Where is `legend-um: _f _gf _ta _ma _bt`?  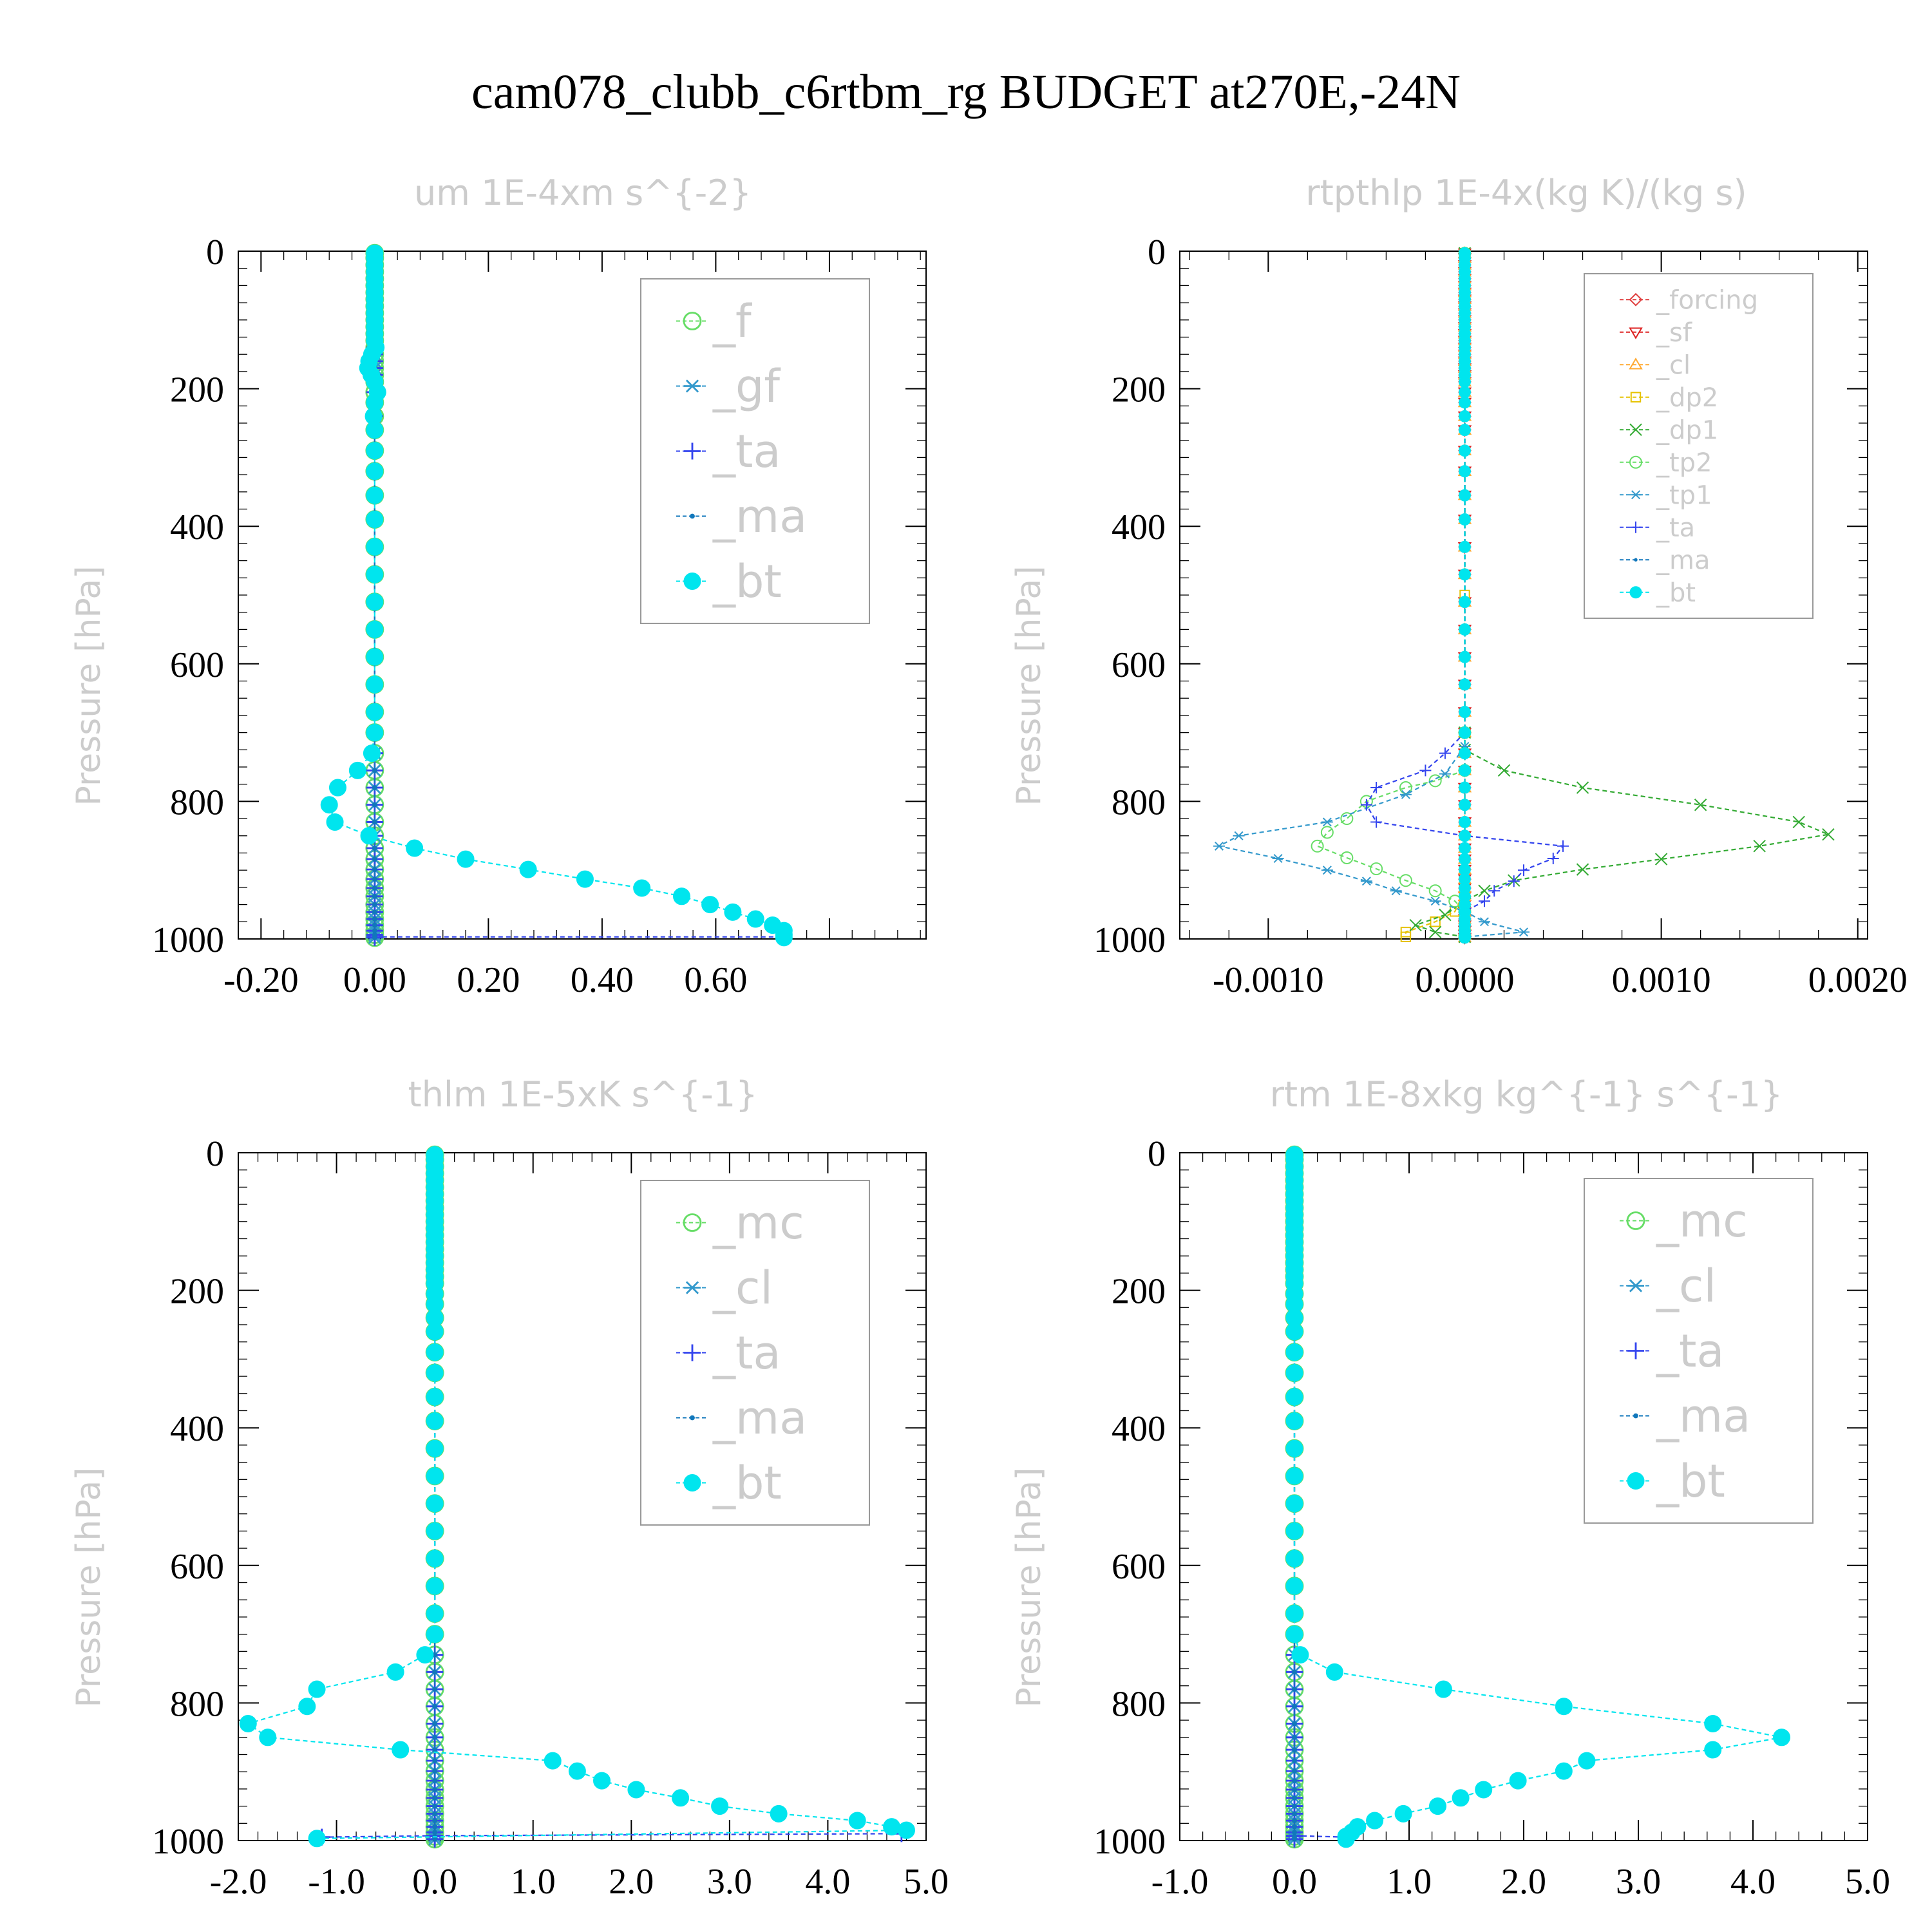 legend-um: _f _gf _ta _ma _bt is located at coordinates (755, 451).